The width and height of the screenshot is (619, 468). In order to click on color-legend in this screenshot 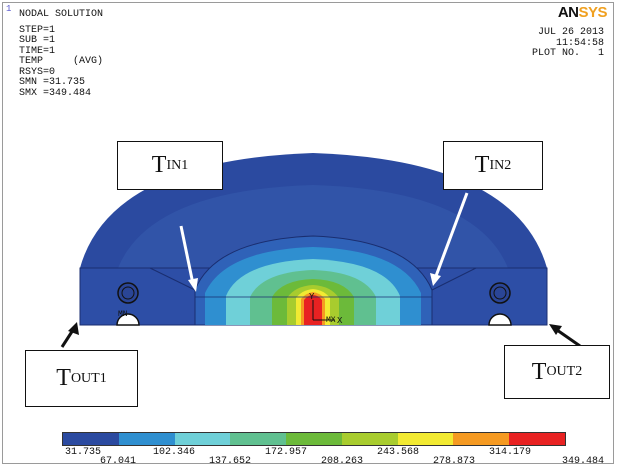, I will do `click(314, 439)`.